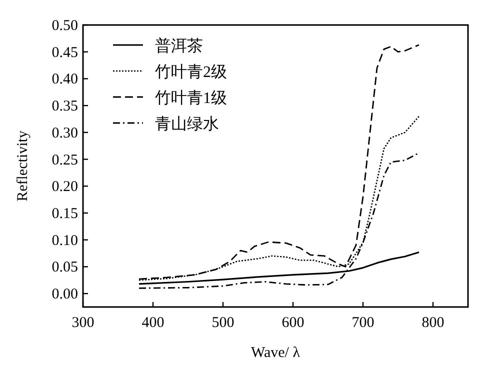  Describe the element at coordinates (83, 323) in the screenshot. I see `x-tick-label: 300` at that location.